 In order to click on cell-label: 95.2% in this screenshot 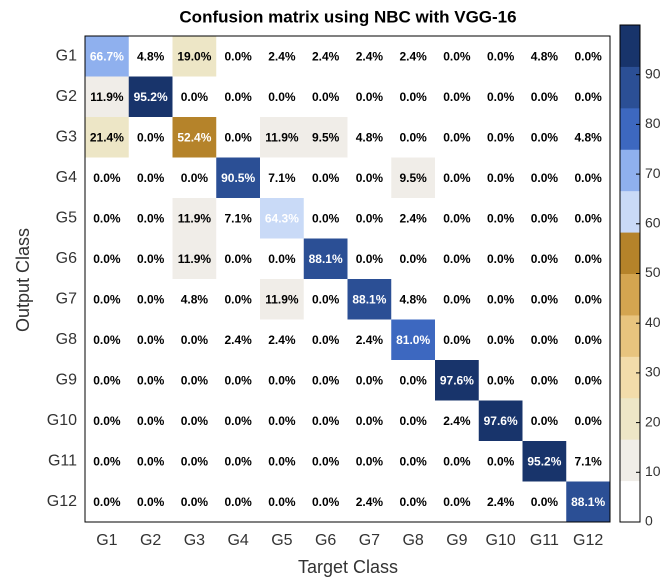, I will do `click(151, 97)`.